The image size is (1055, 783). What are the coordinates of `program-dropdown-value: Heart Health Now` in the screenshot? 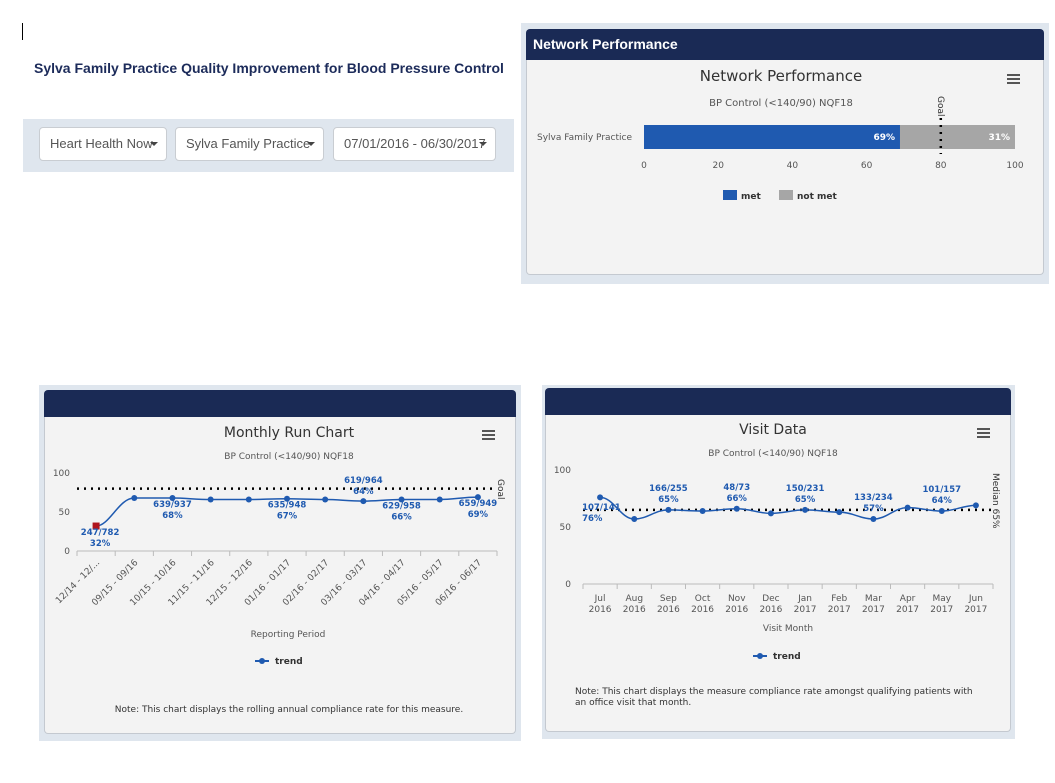 It's located at (101, 143).